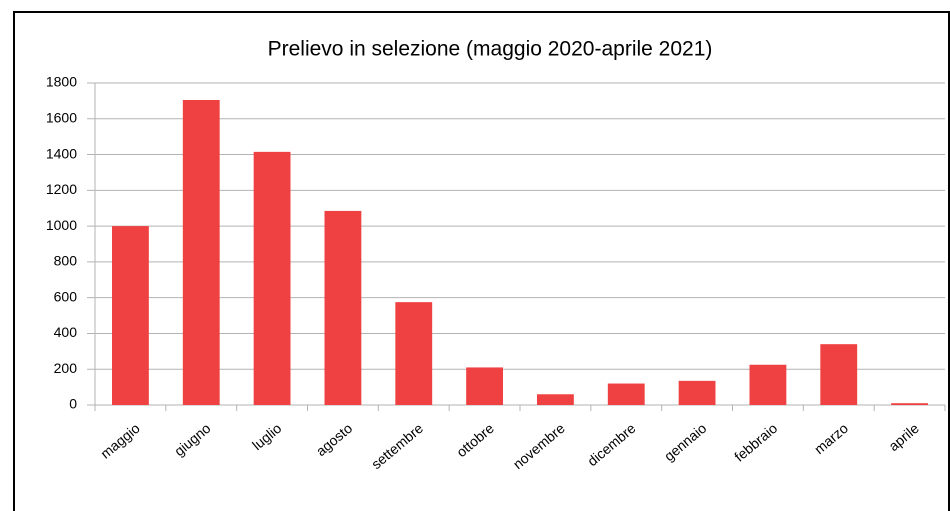 The image size is (950, 511). I want to click on y-tick-label: 0, so click(73, 404).